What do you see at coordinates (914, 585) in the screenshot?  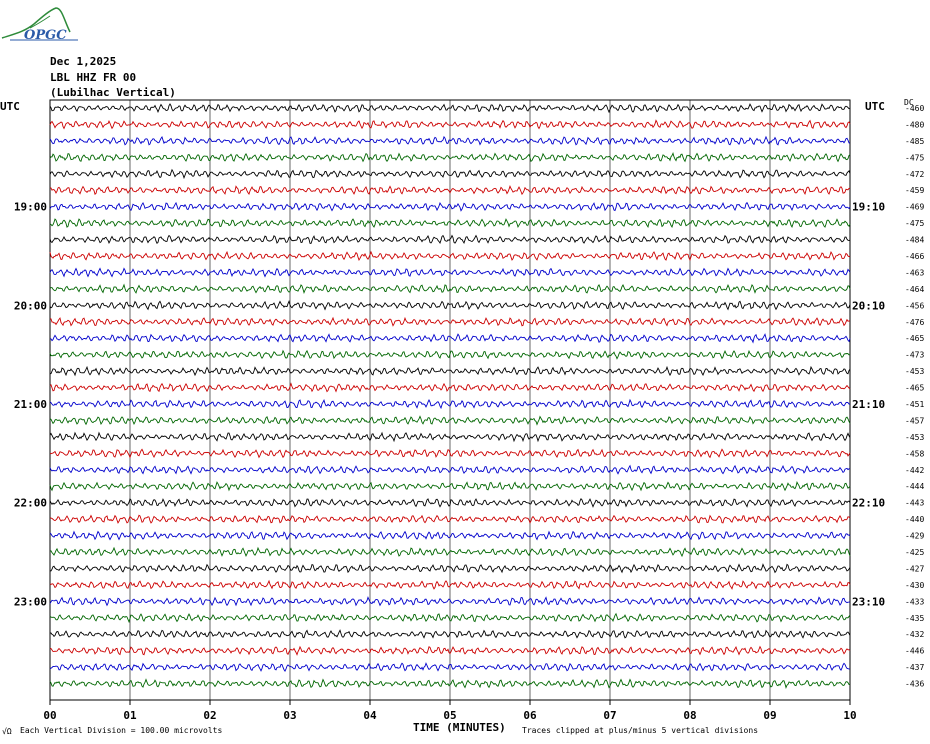 I see `dc-offset-label: -430` at bounding box center [914, 585].